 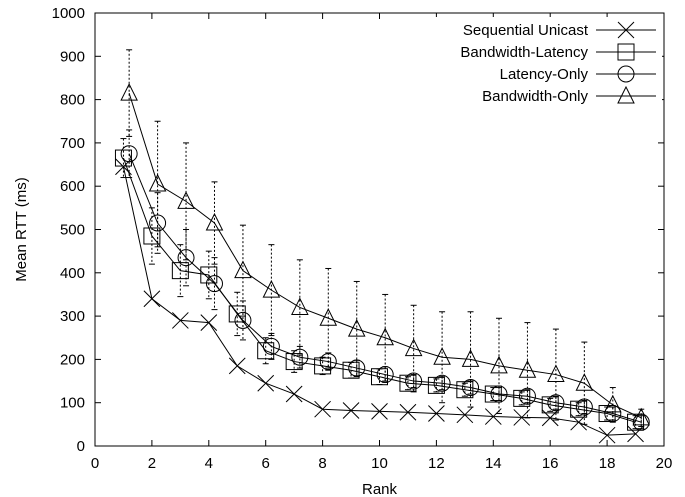 I want to click on x-tick-label: 2, so click(x=152, y=463).